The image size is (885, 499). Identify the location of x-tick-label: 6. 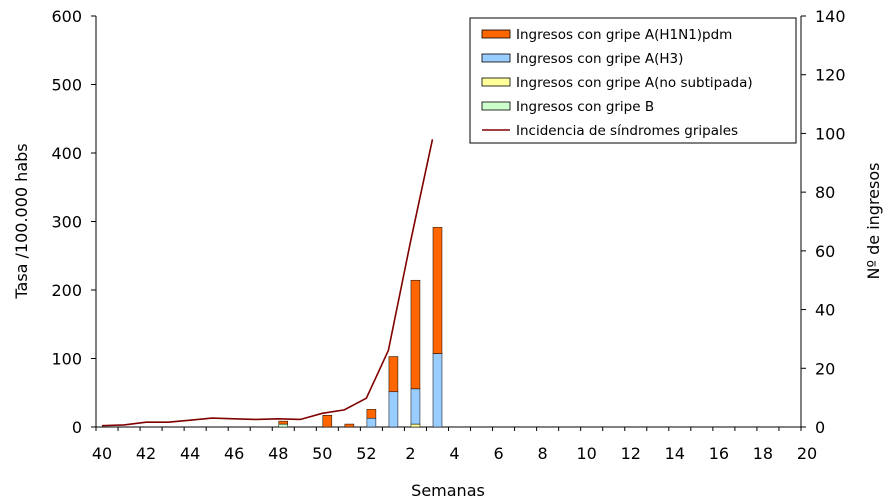
(498, 453).